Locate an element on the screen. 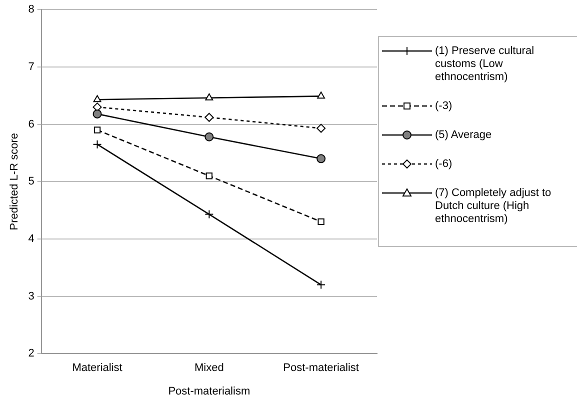 The width and height of the screenshot is (577, 404). y-tick-label: 3 is located at coordinates (31, 296).